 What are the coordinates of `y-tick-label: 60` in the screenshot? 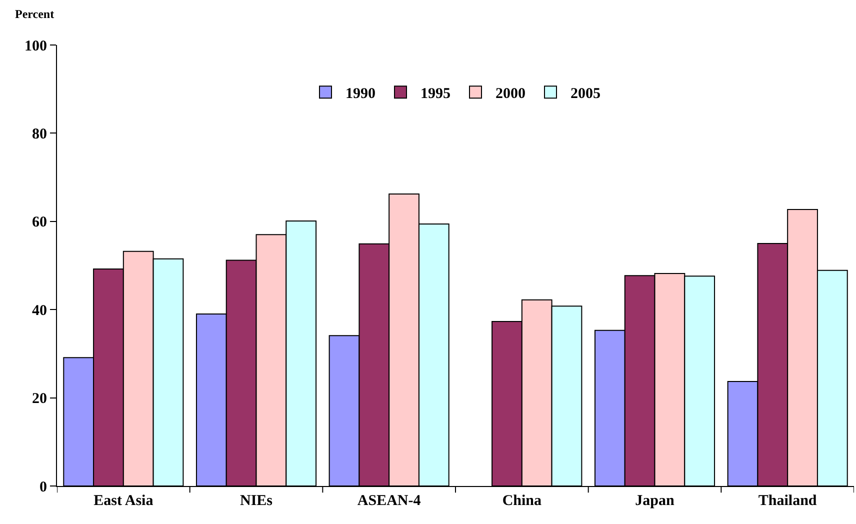 It's located at (39, 222).